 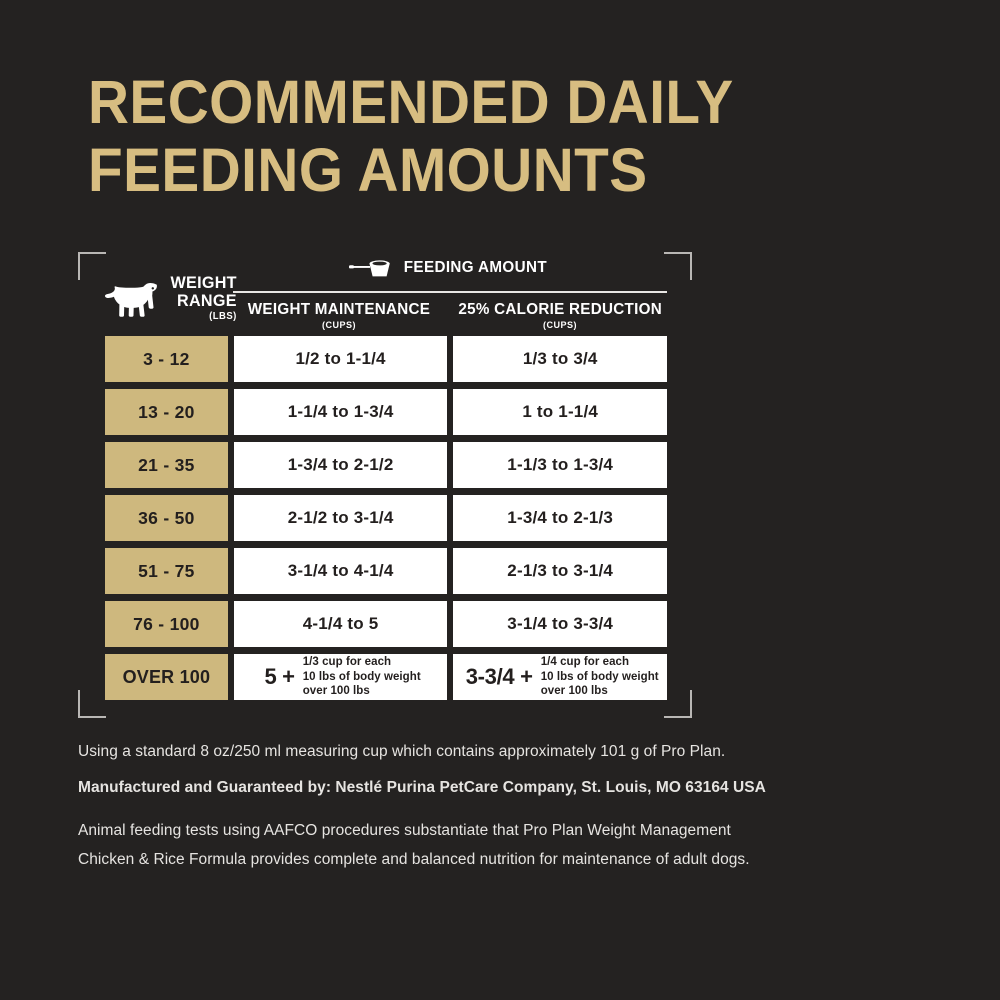 What do you see at coordinates (369, 268) in the screenshot?
I see `measuring-cup-icon` at bounding box center [369, 268].